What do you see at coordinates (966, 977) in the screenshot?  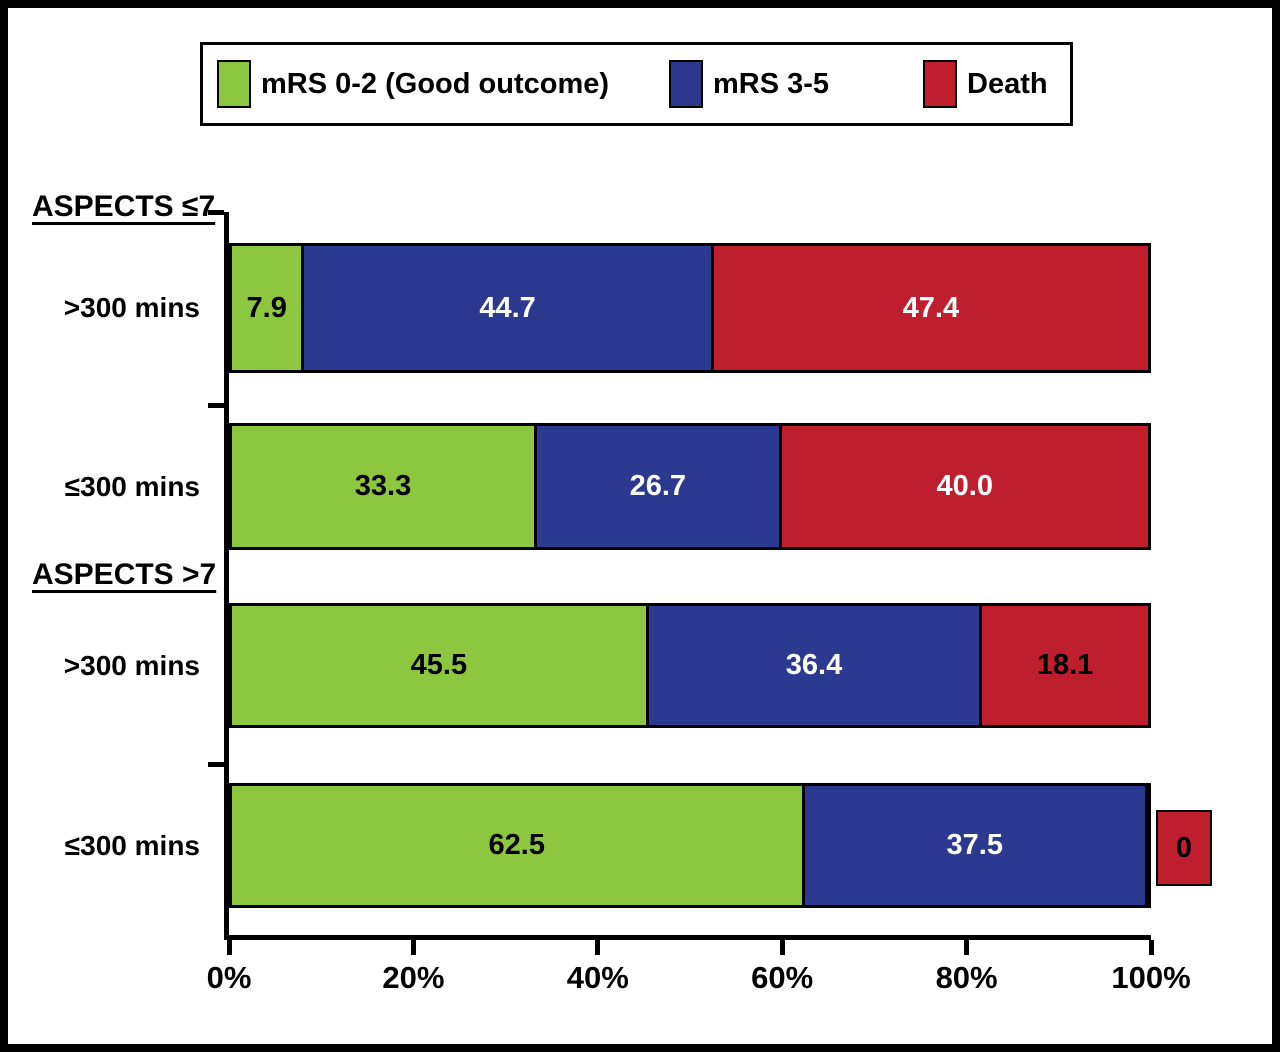 I see `x-axis-tick-label: 80%` at bounding box center [966, 977].